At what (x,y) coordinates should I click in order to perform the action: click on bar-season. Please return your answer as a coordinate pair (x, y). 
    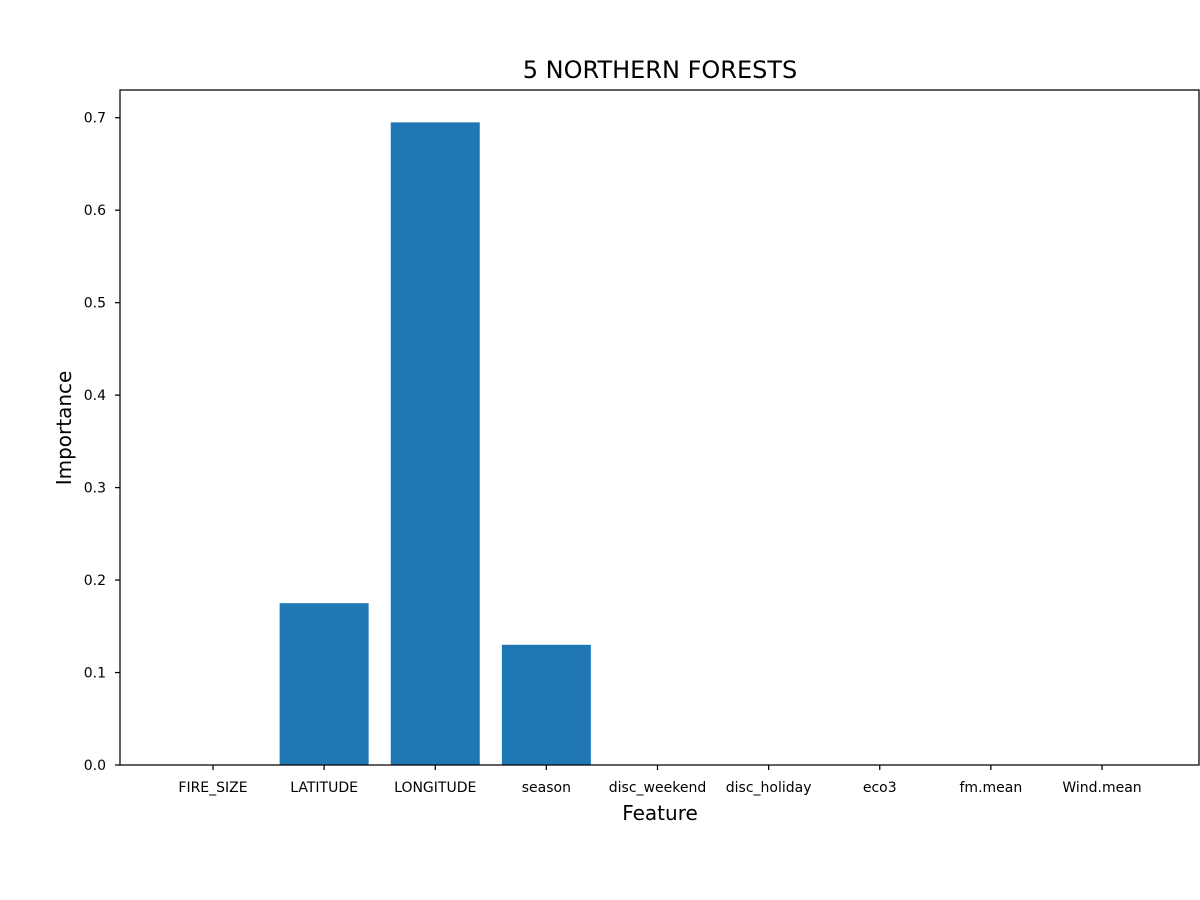
    Looking at the image, I should click on (546, 704).